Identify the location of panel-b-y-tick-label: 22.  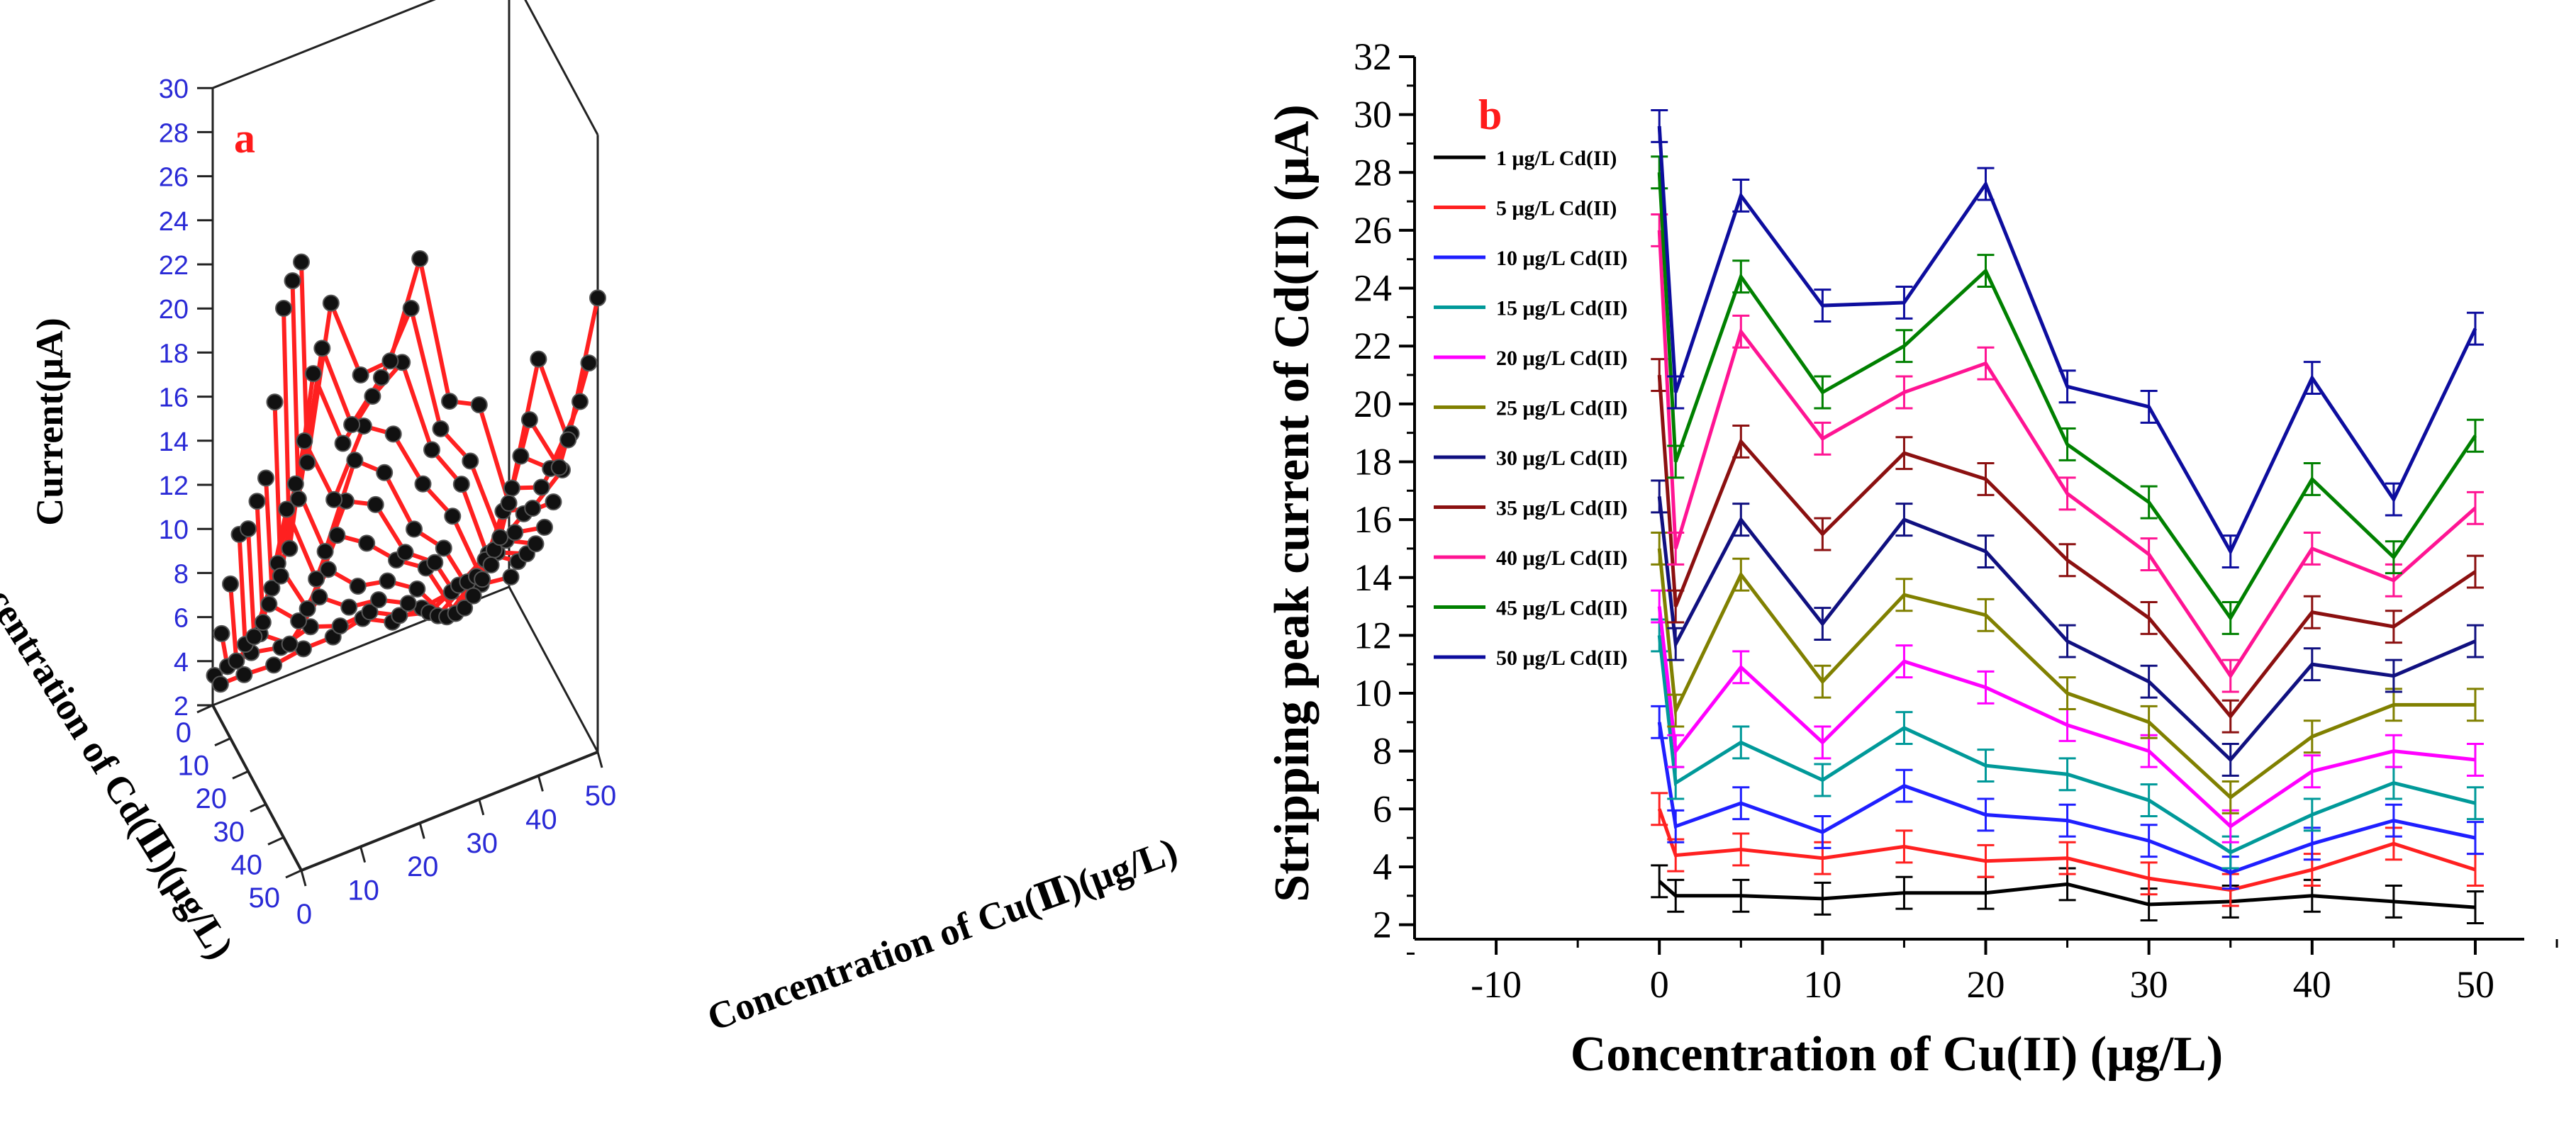
(1373, 346).